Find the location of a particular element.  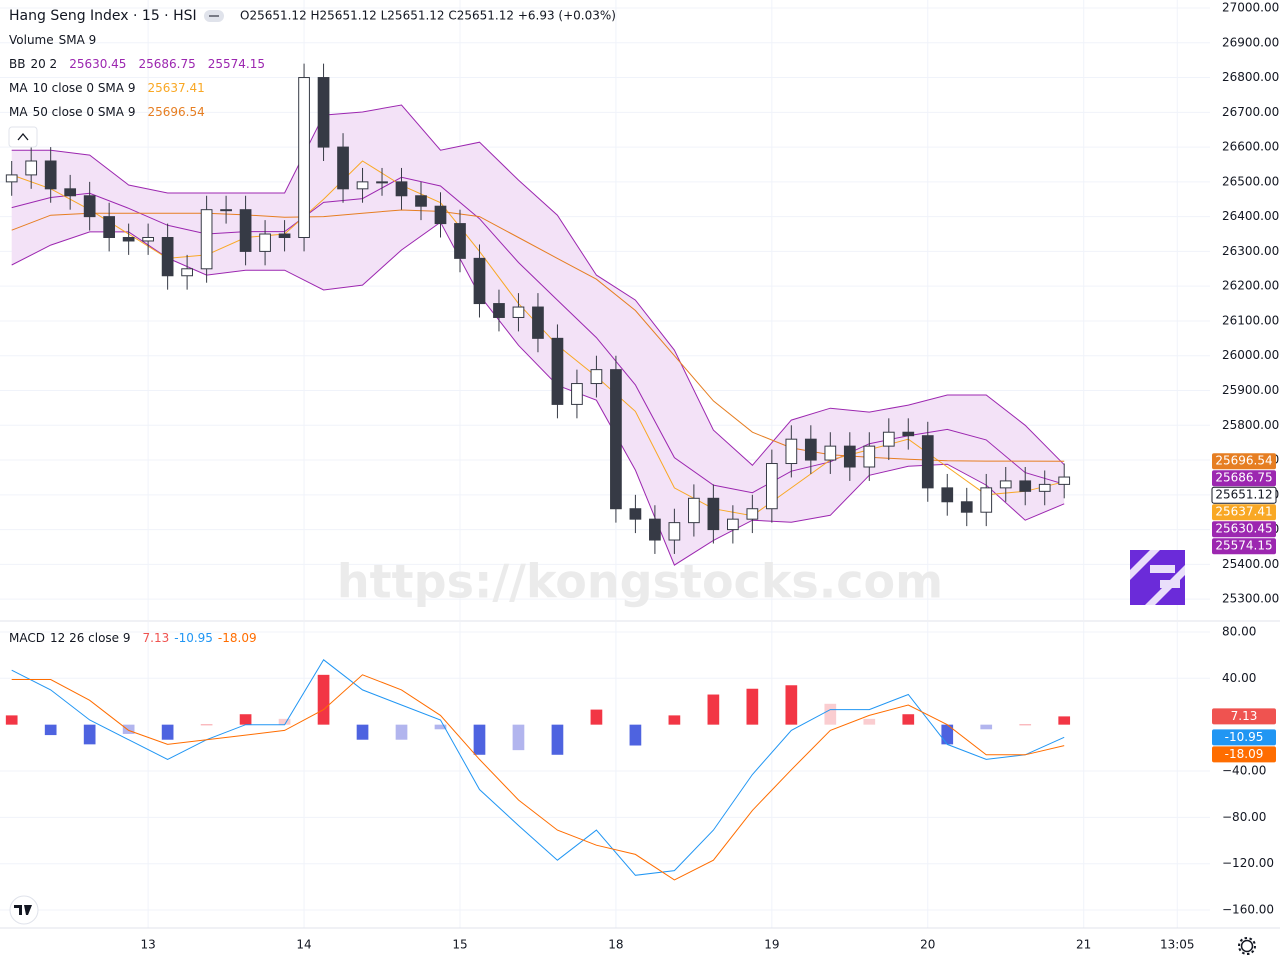

legend-value: 25696.54 is located at coordinates (175, 112).